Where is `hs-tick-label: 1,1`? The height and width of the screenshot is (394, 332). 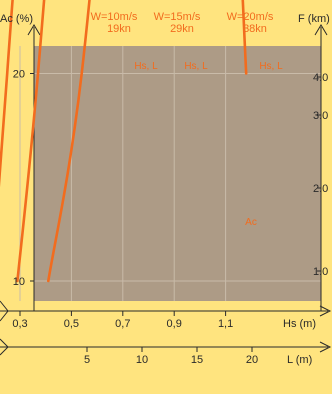 hs-tick-label: 1,1 is located at coordinates (225, 324).